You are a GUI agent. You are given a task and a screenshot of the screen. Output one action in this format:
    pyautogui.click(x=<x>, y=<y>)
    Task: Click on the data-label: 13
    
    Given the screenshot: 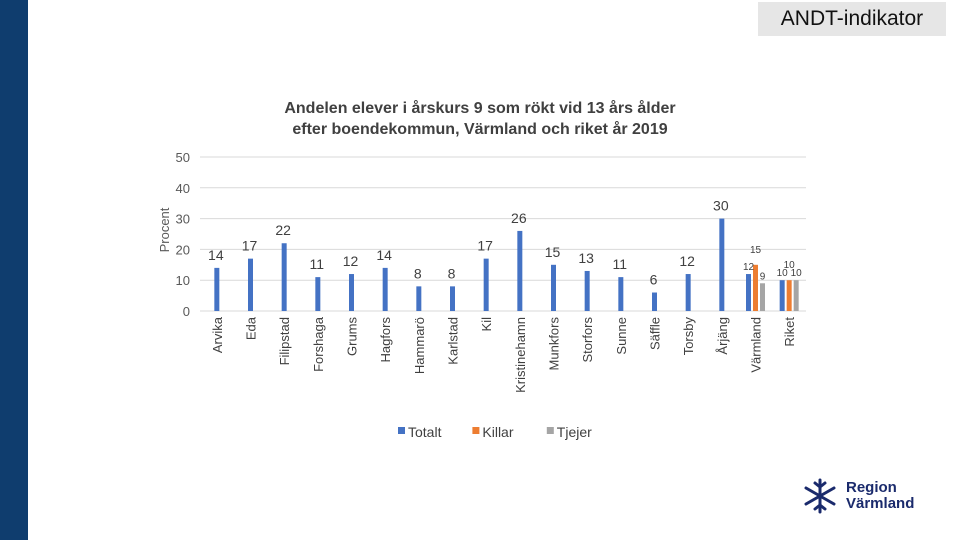 What is the action you would take?
    pyautogui.click(x=586, y=258)
    